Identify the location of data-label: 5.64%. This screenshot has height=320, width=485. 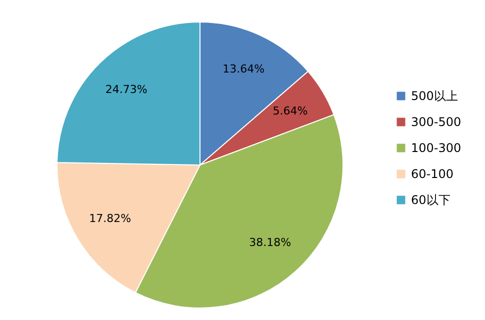
(290, 111).